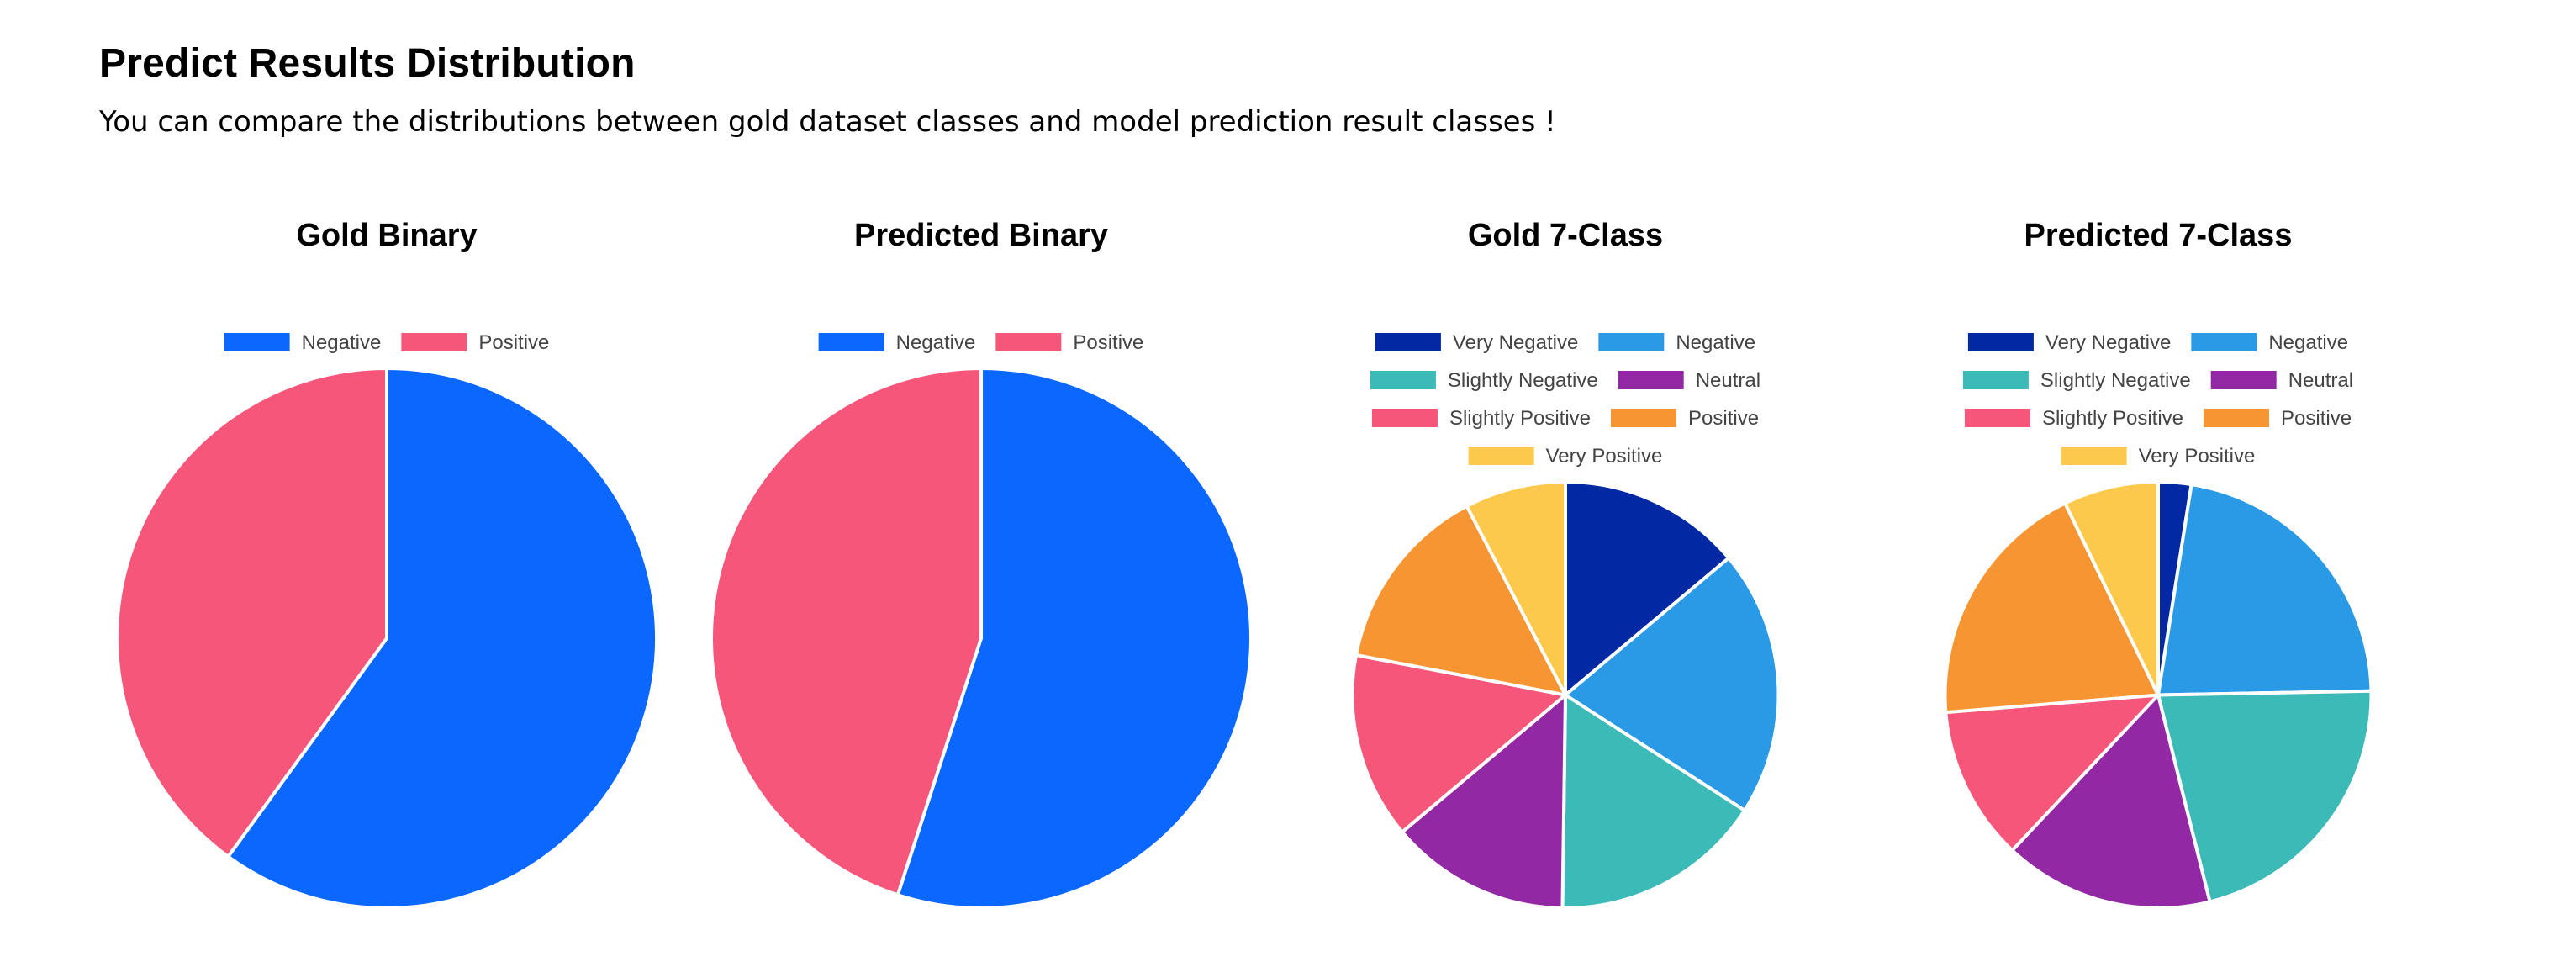 This screenshot has height=967, width=2576. I want to click on predicted-7-class-legend-swatch-negative, so click(2224, 342).